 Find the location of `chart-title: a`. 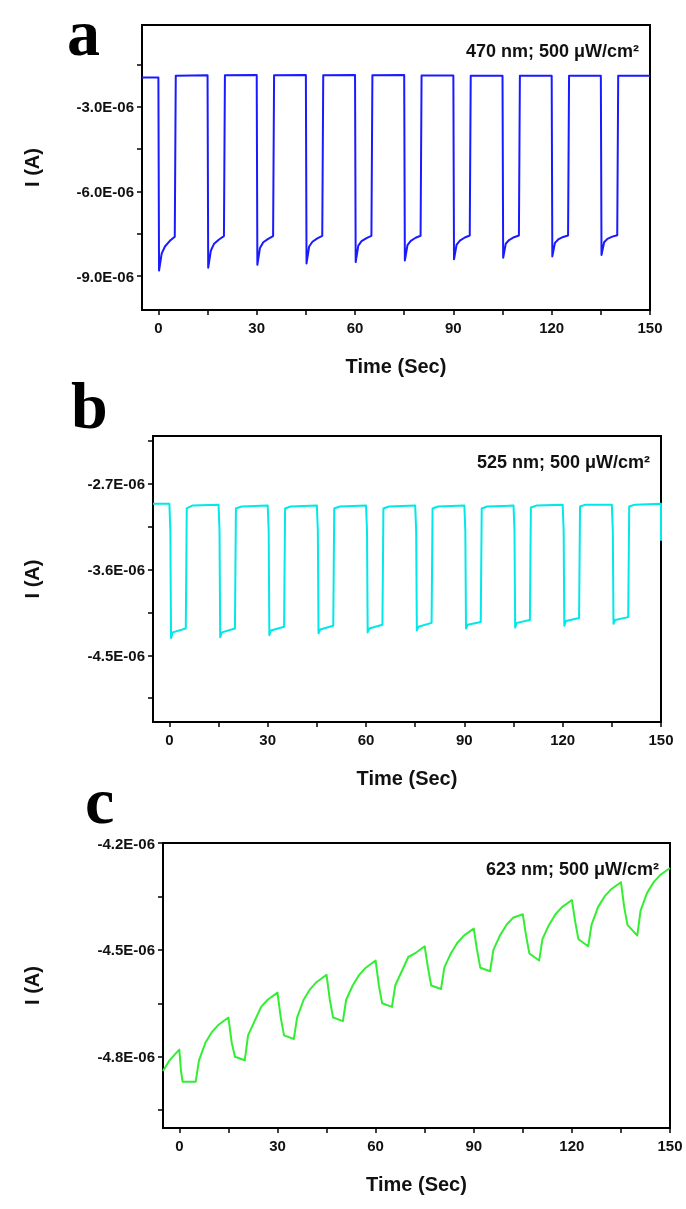

chart-title: a is located at coordinates (83, 34).